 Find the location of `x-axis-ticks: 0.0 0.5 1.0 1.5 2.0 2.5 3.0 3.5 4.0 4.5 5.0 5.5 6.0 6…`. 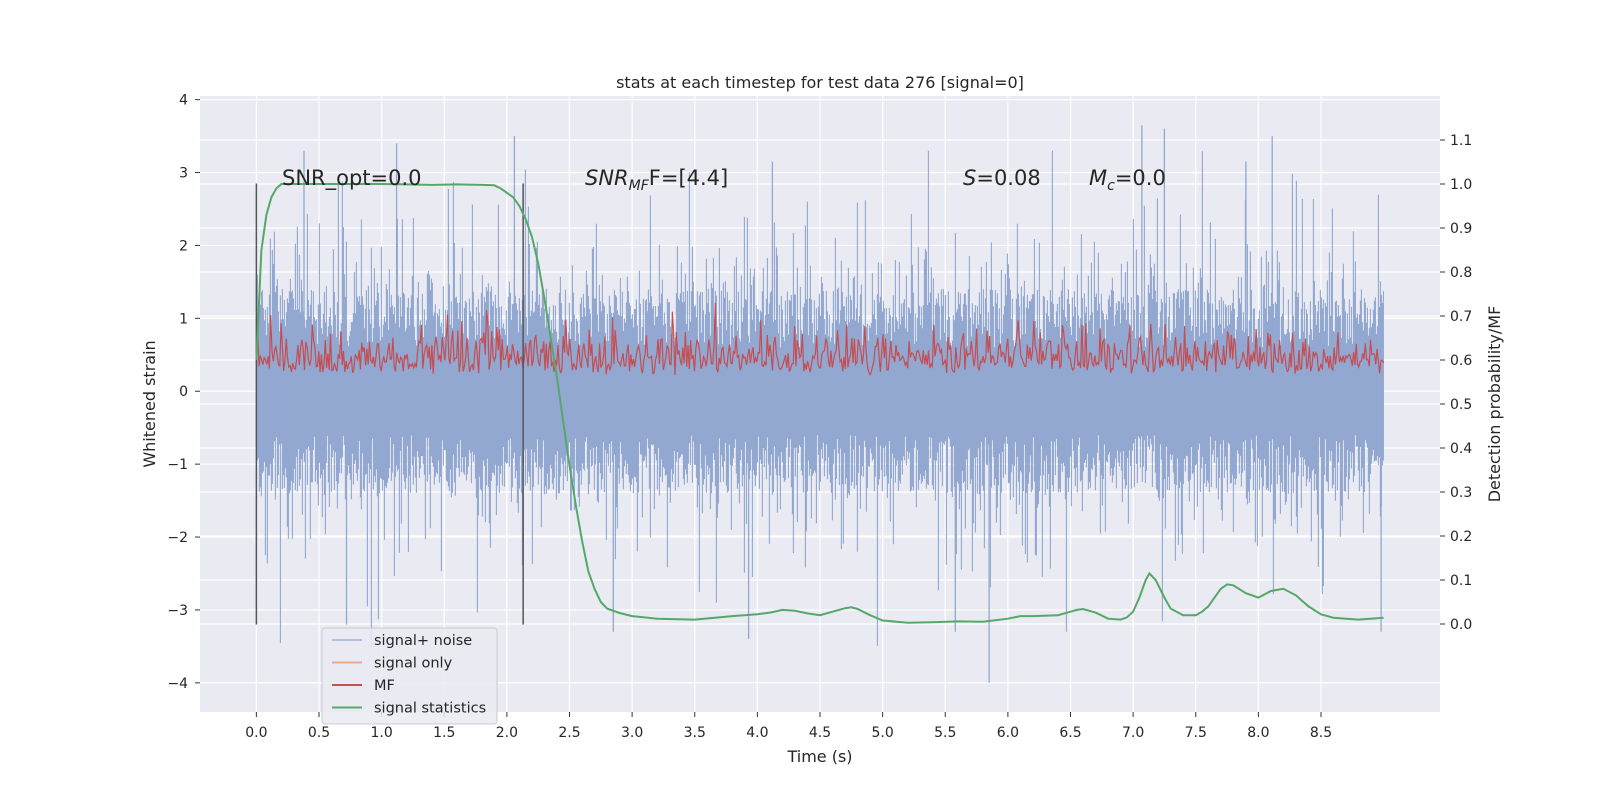

x-axis-ticks: 0.0 0.5 1.0 1.5 2.0 2.5 3.0 3.5 4.0 4.5 5.0 5.5 6.0 6… is located at coordinates (788, 726).